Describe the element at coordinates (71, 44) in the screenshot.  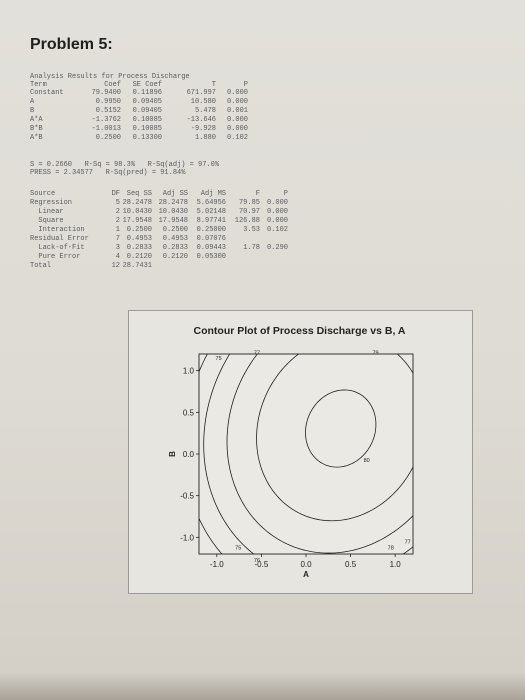
I see `problem-title: Problem 5:` at that location.